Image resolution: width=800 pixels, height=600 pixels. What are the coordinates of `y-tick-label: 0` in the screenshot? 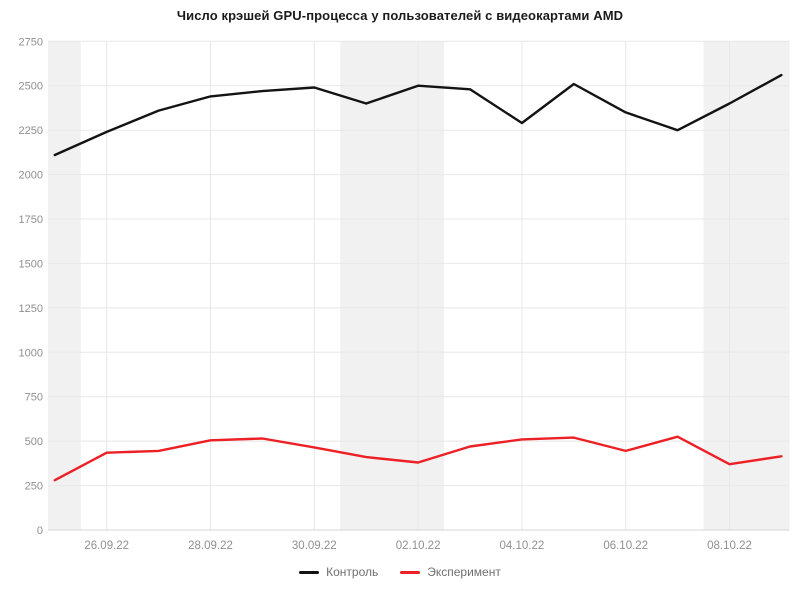 It's located at (40, 531).